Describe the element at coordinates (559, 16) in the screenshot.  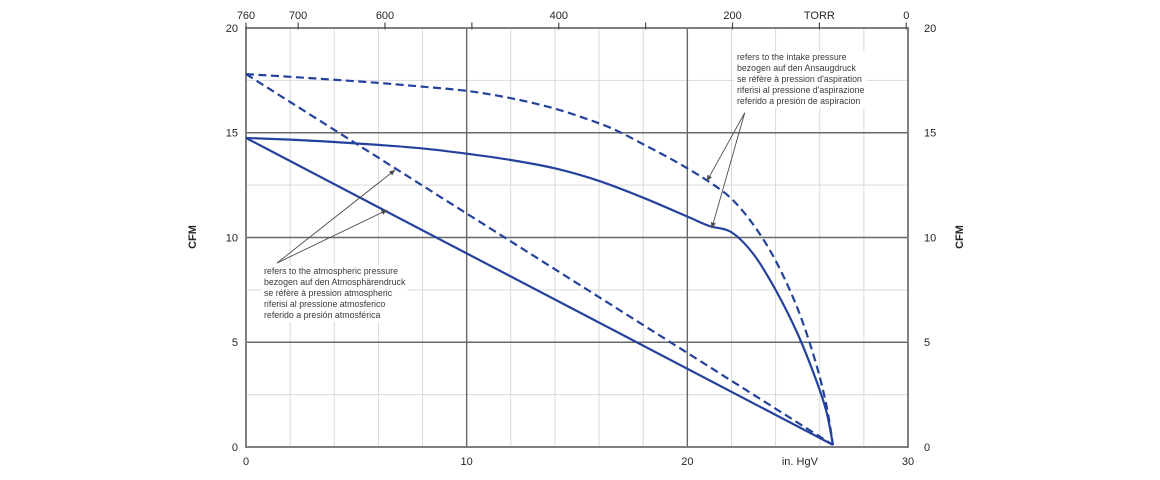
I see `axis-label: 400` at that location.